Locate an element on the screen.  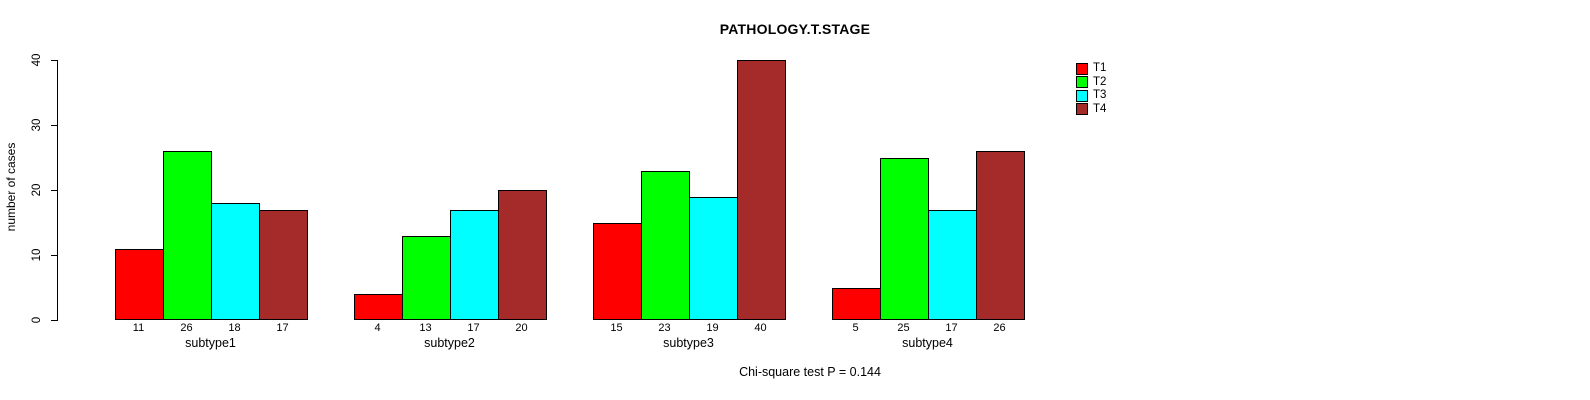
bar-subtype1-T1 is located at coordinates (139, 284).